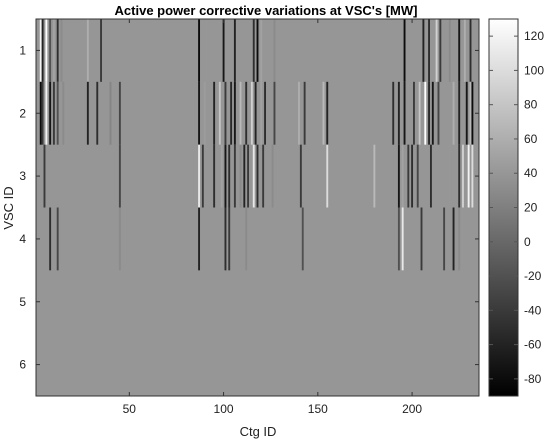  I want to click on y-tick-label: 5, so click(22, 302).